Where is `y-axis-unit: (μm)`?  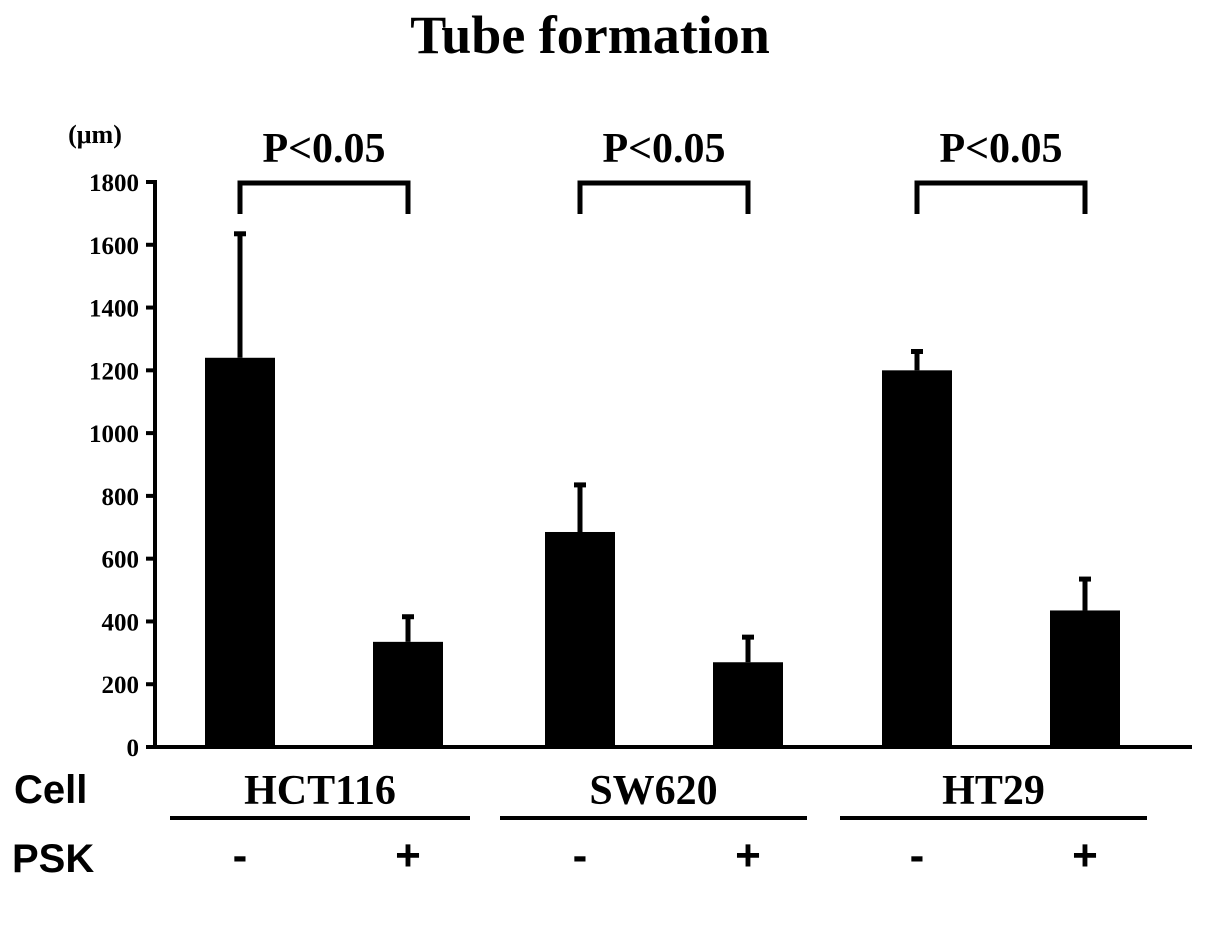 y-axis-unit: (μm) is located at coordinates (95, 134).